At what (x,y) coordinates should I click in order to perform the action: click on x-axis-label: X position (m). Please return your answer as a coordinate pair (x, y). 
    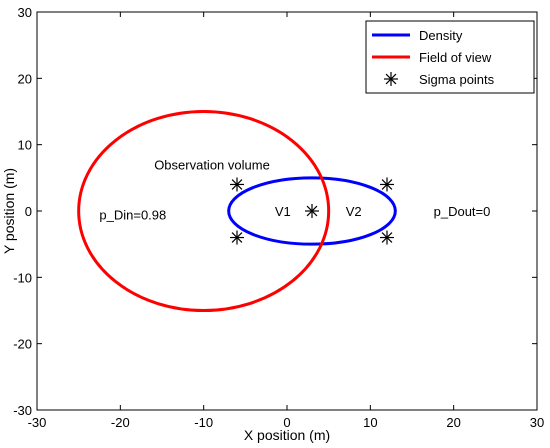
    Looking at the image, I should click on (287, 435).